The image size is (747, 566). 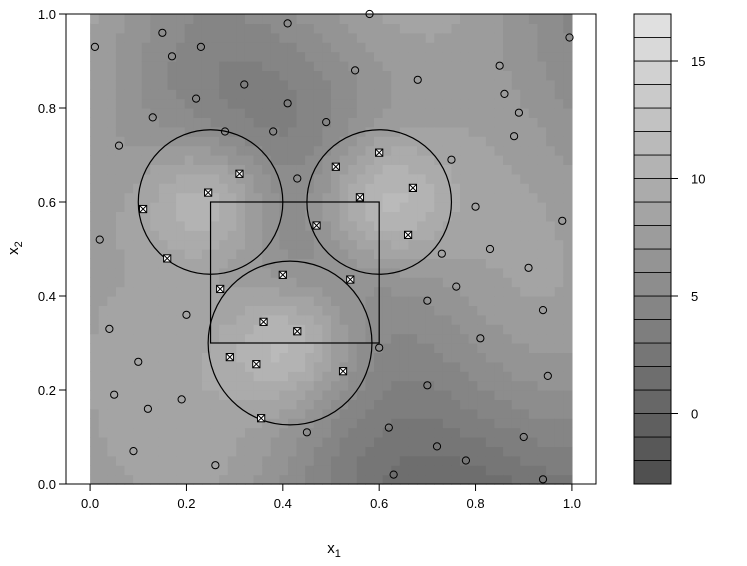 I want to click on x-axis-label-main: x, so click(x=331, y=548).